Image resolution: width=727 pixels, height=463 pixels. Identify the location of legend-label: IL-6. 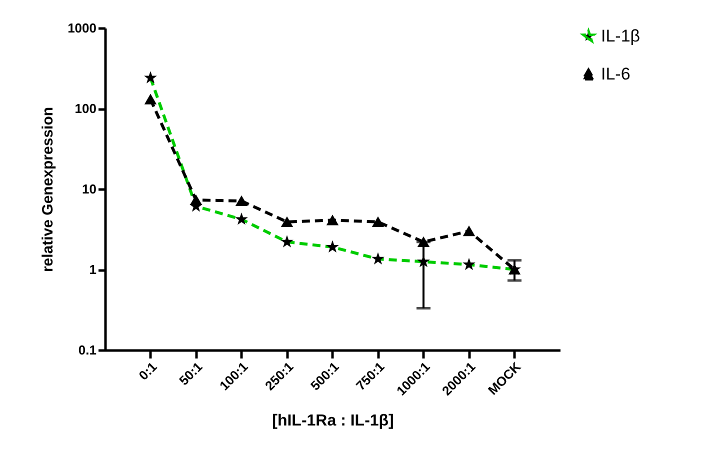
(615, 74).